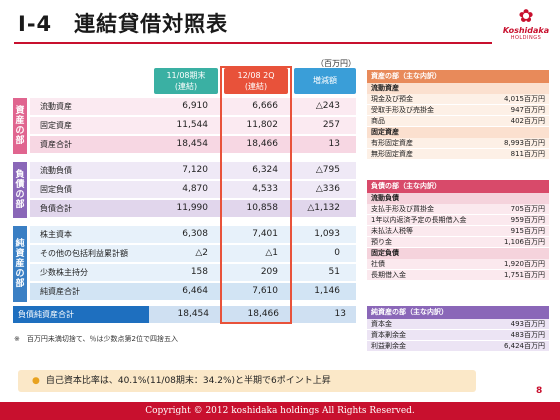  What do you see at coordinates (327, 291) in the screenshot?
I see `value-change: 1,146` at bounding box center [327, 291].